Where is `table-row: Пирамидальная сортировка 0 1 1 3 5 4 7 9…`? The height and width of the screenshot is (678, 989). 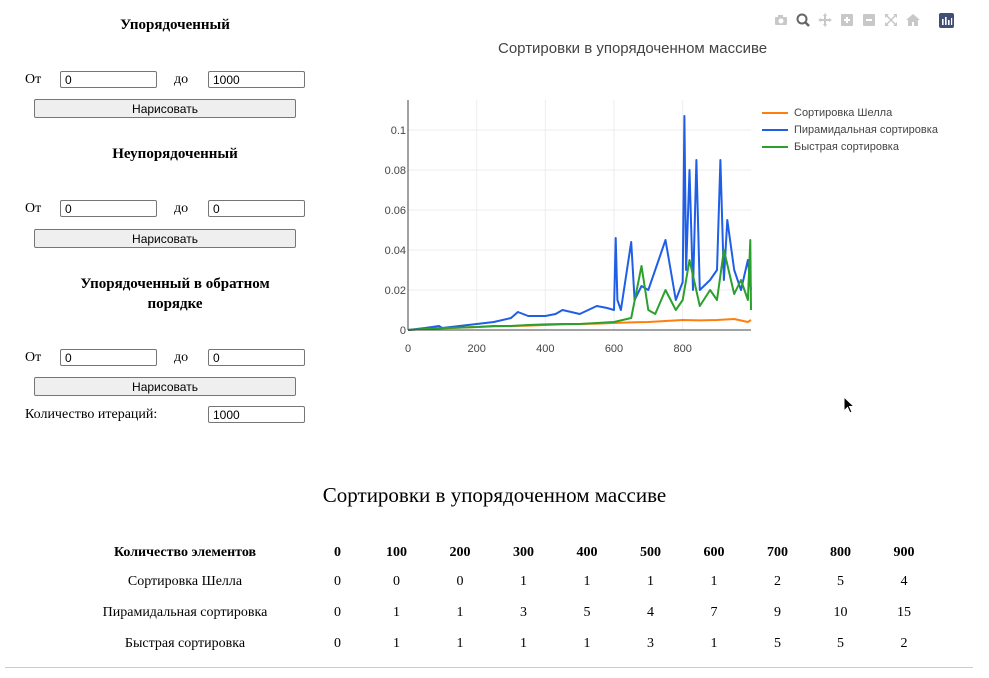 table-row: Пирамидальная сортировка 0 1 1 3 5 4 7 9… is located at coordinates (498, 612).